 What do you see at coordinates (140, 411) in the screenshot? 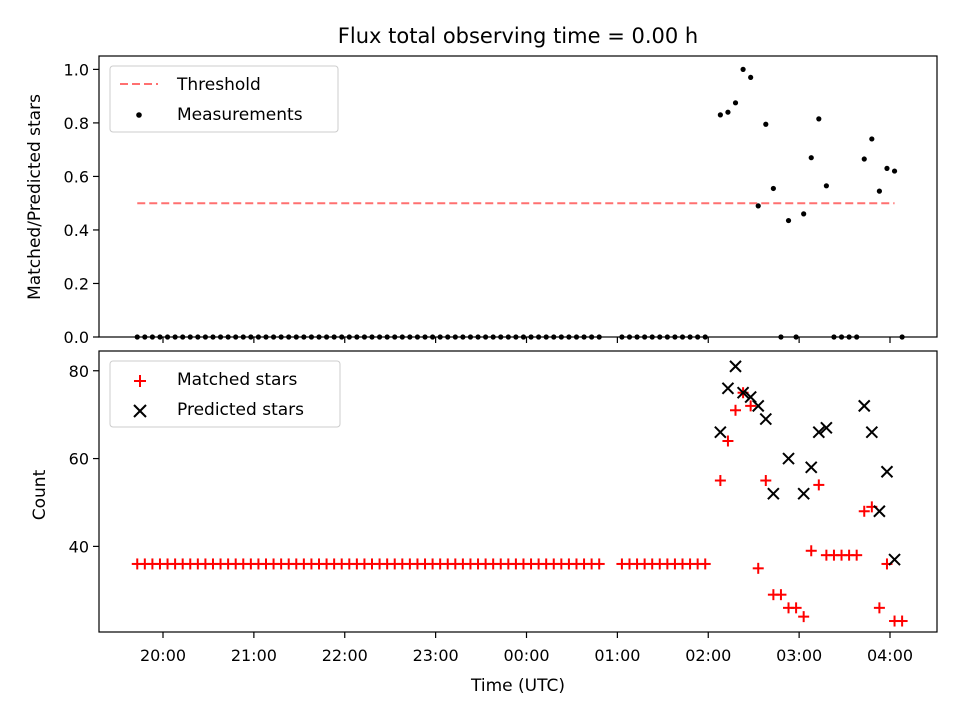
I see `legend-predicted-swatch` at bounding box center [140, 411].